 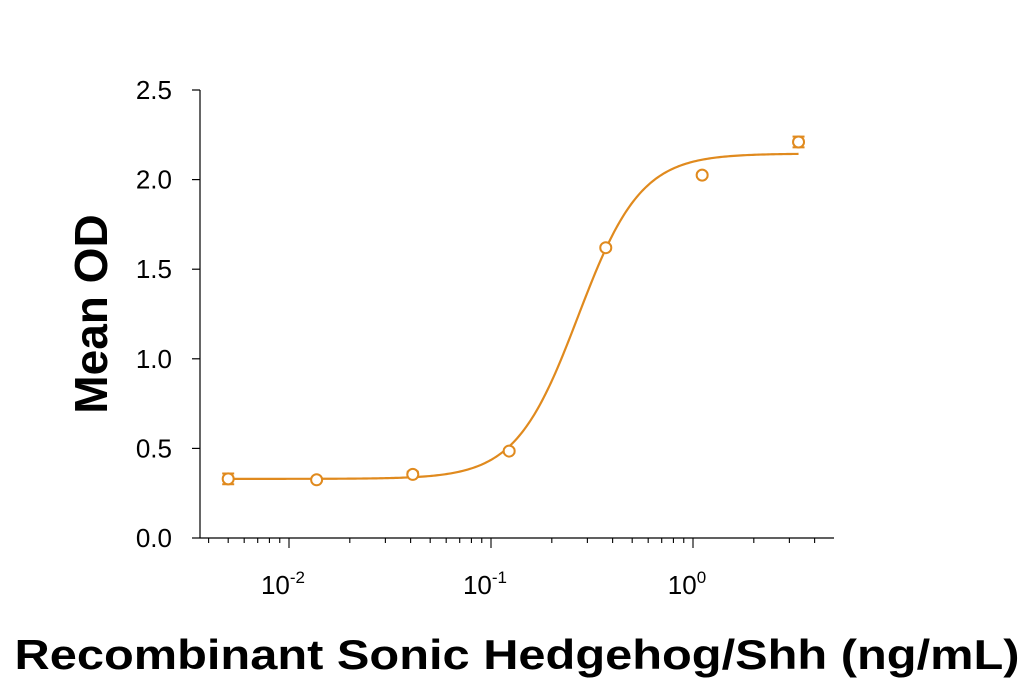 What do you see at coordinates (485, 584) in the screenshot?
I see `x-tick-label: 10⁻¹` at bounding box center [485, 584].